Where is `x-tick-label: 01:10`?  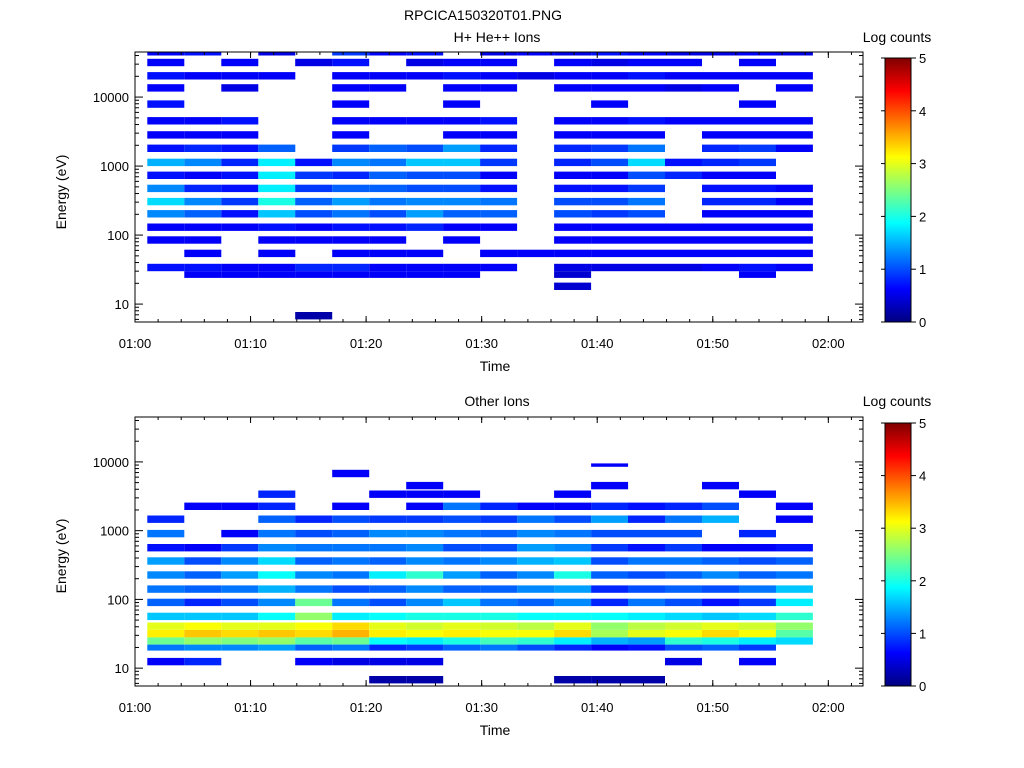 x-tick-label: 01:10 is located at coordinates (250, 707).